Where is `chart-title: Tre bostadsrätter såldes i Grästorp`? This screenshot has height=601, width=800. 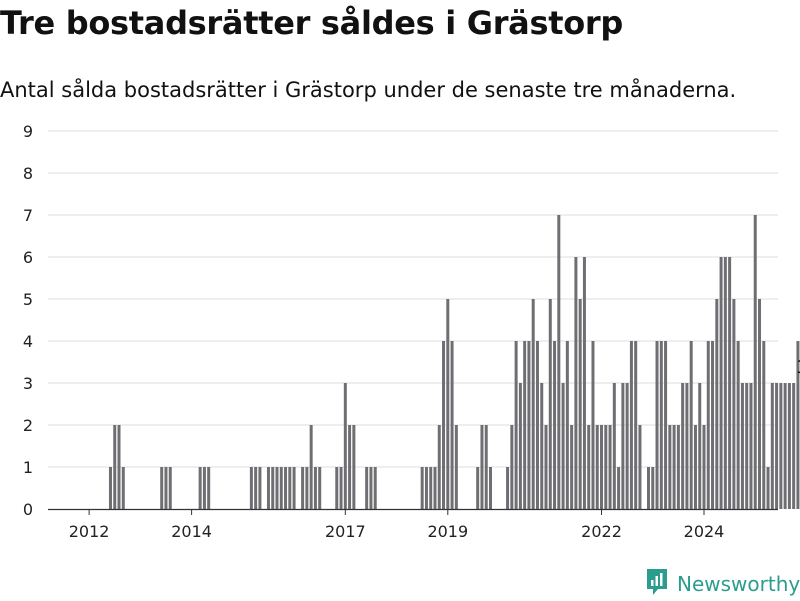 chart-title: Tre bostadsrätter såldes i Grästorp is located at coordinates (311, 23).